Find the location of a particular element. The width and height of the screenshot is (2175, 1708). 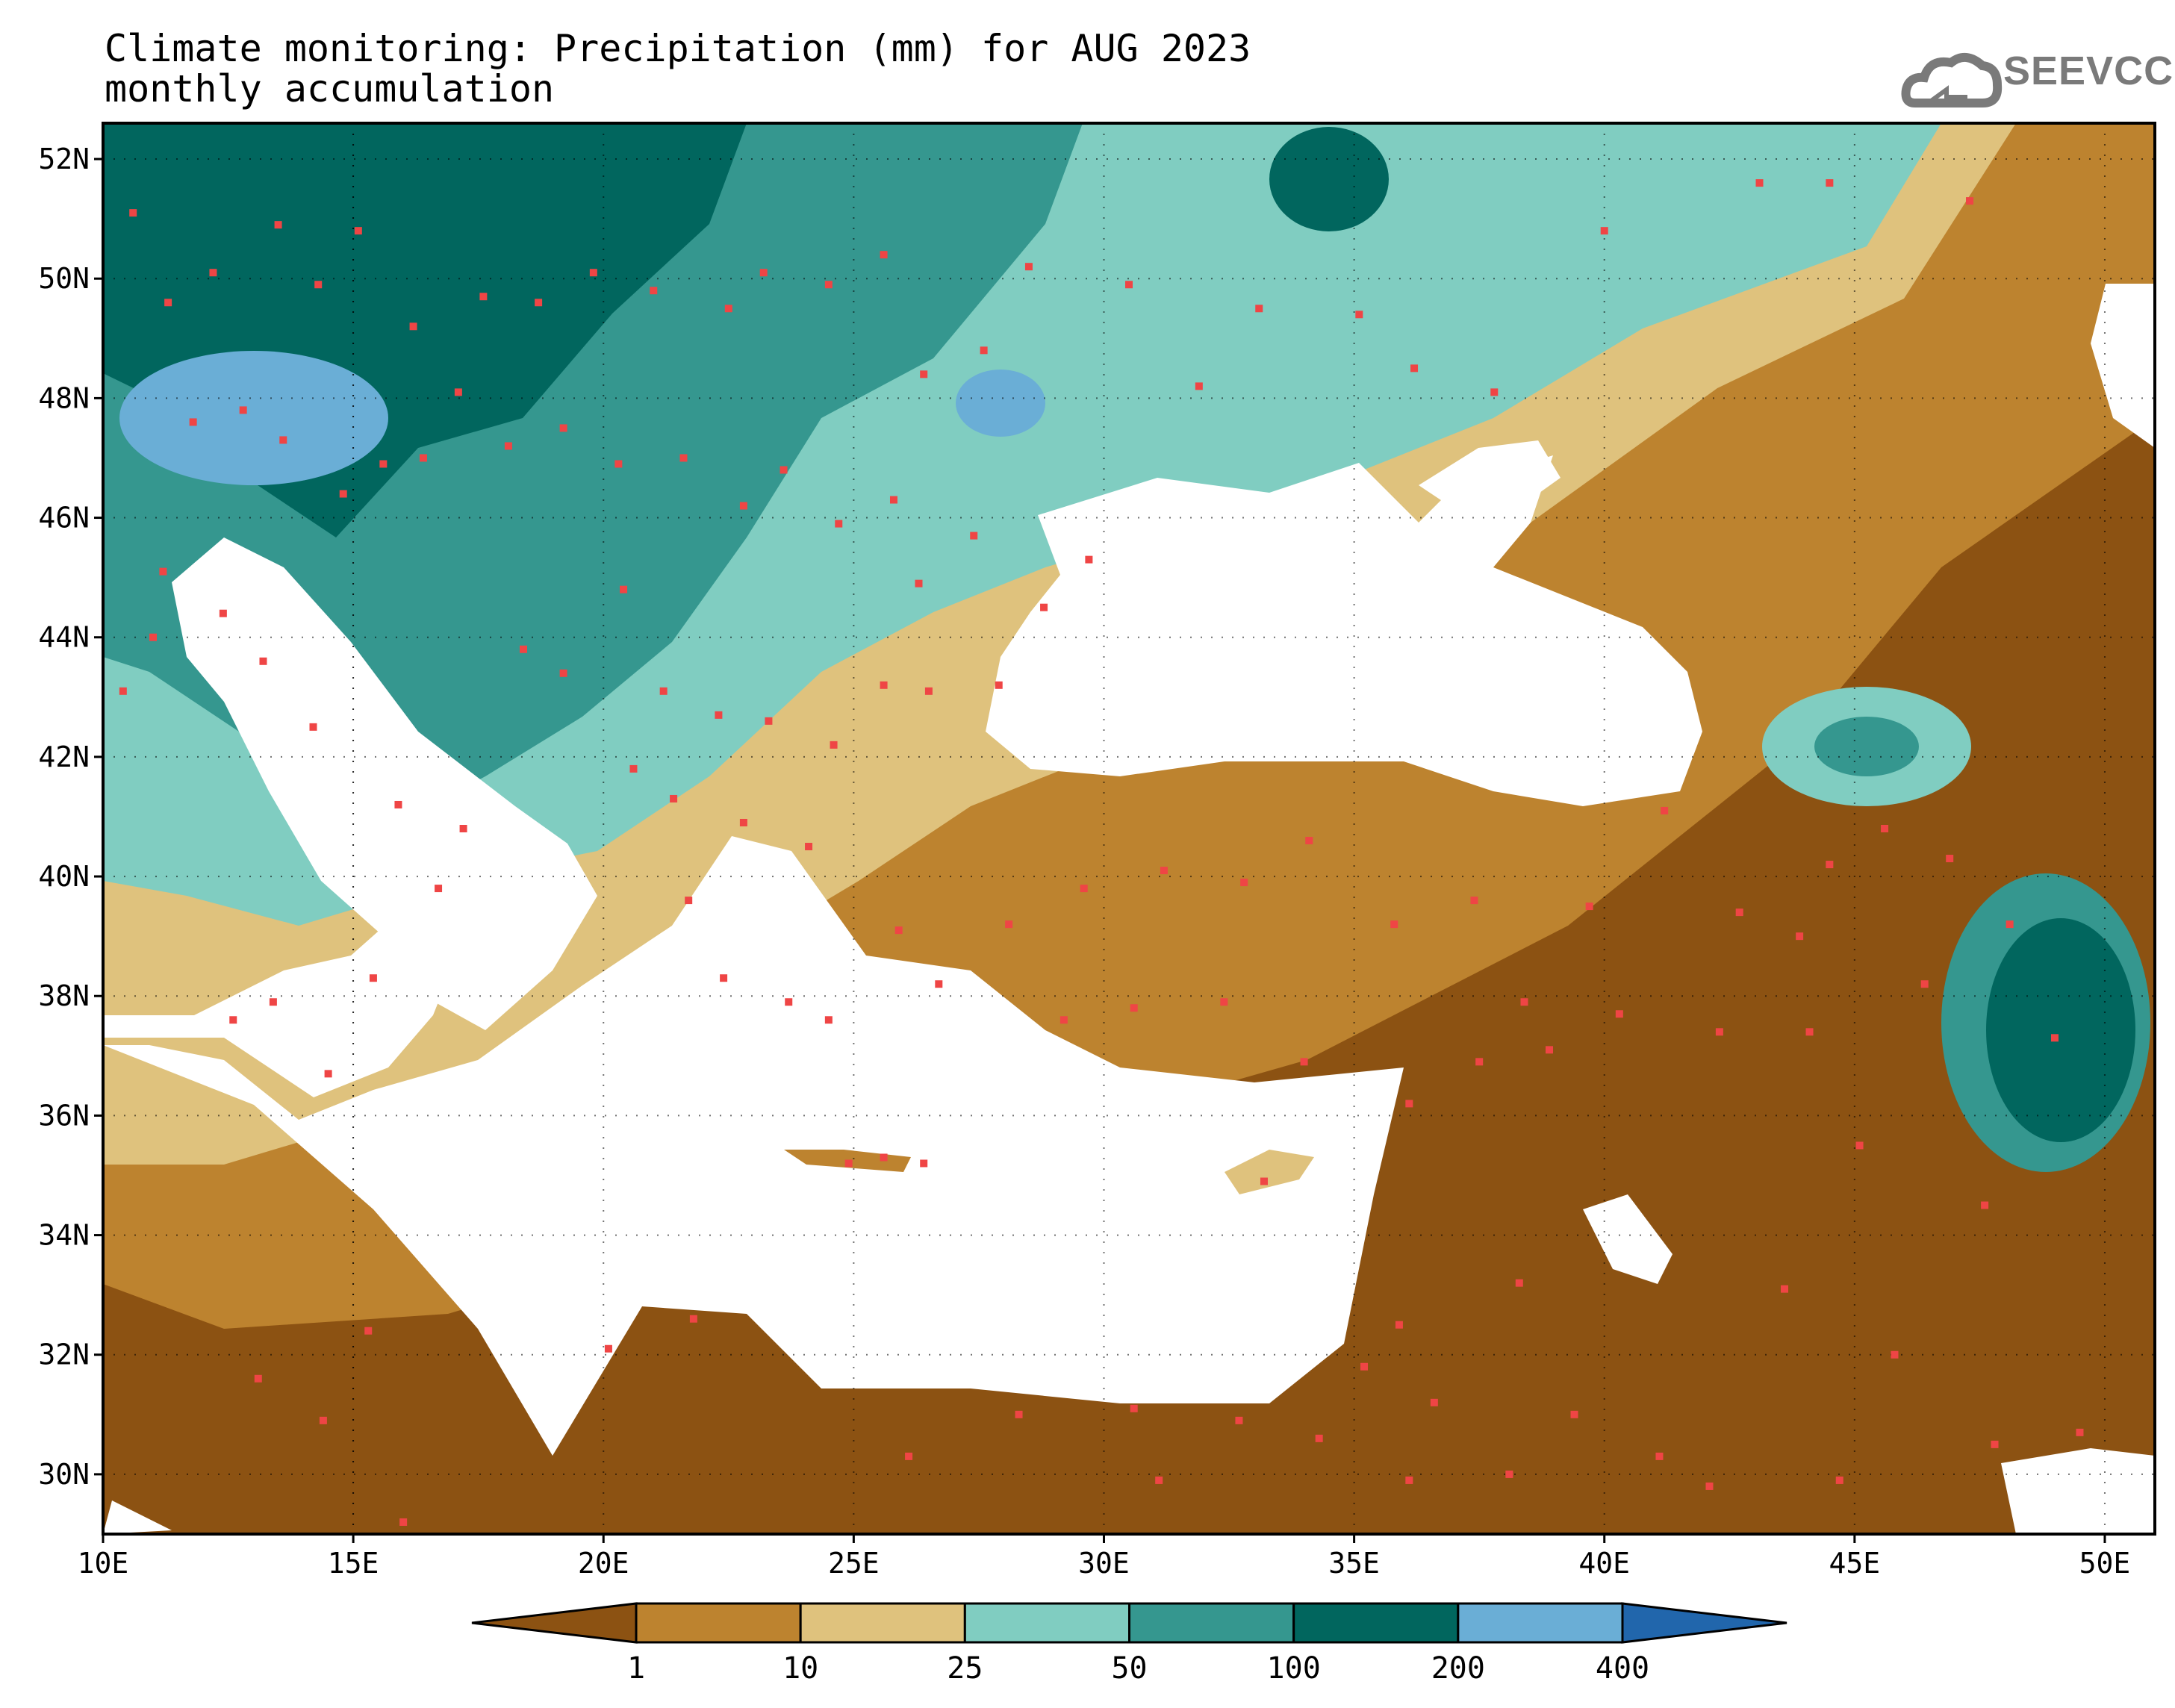

colorbar-label: 25 is located at coordinates (965, 1668).